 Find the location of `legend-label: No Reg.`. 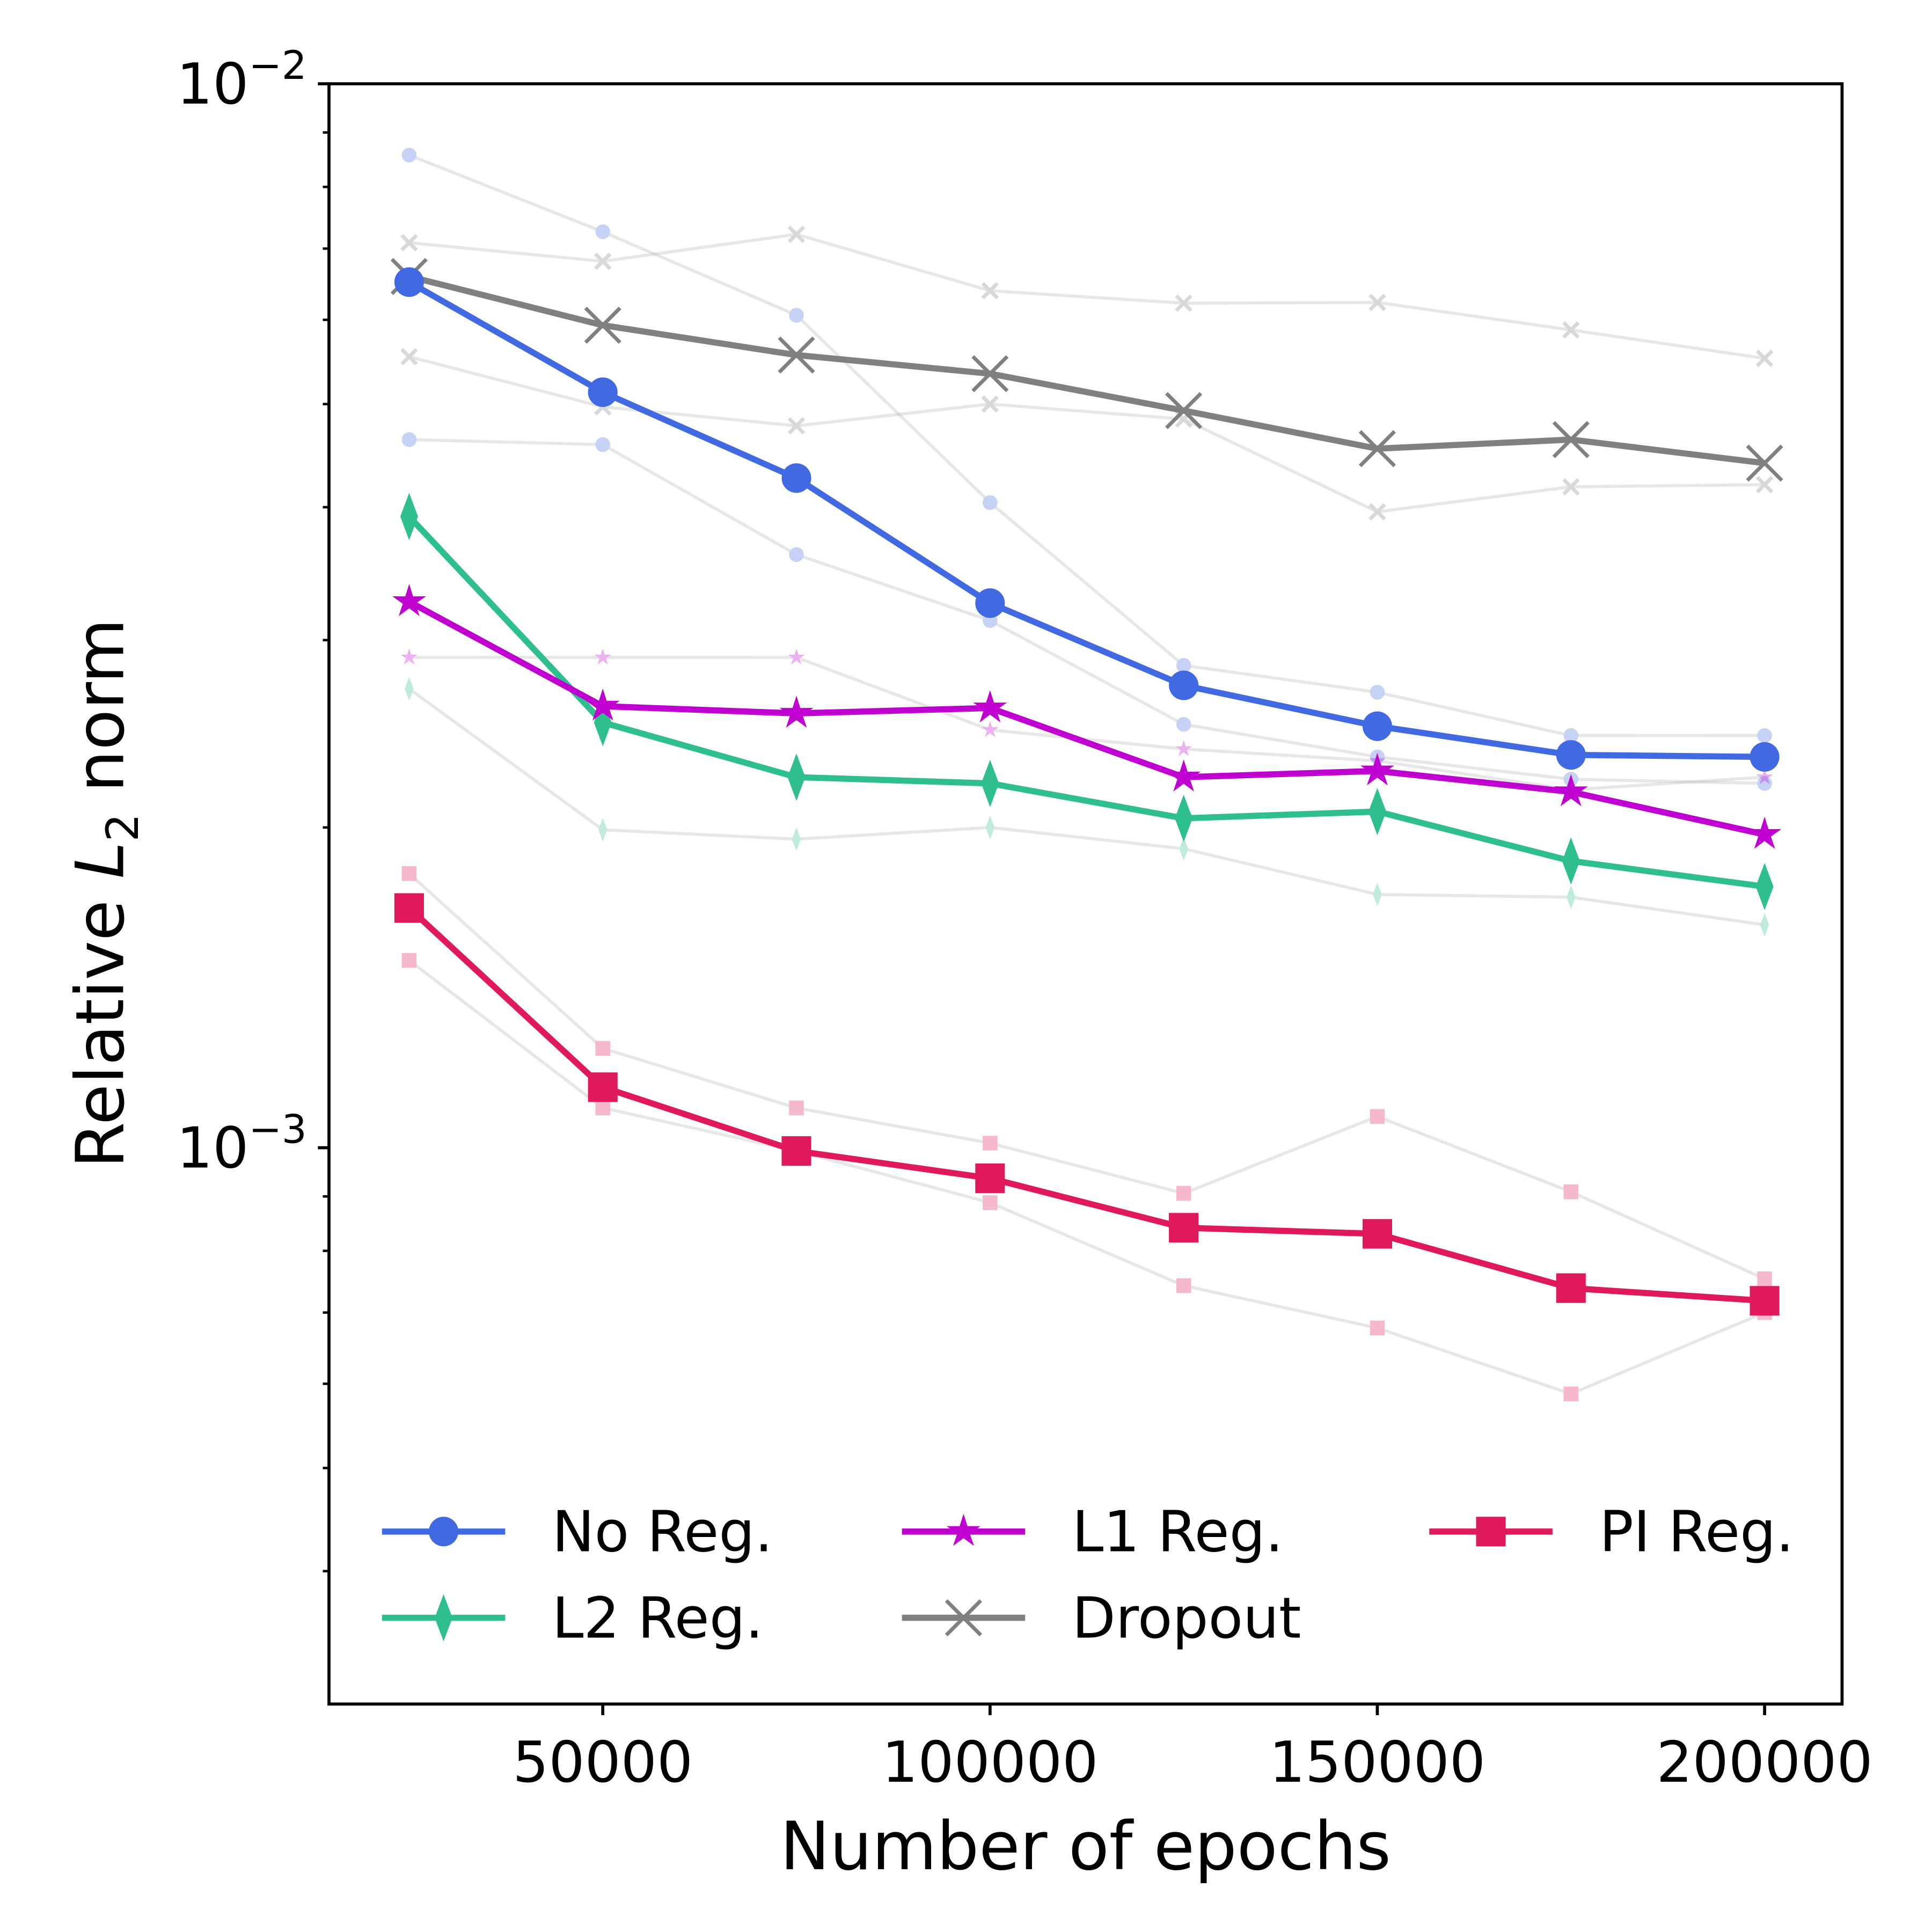

legend-label: No Reg. is located at coordinates (662, 1532).